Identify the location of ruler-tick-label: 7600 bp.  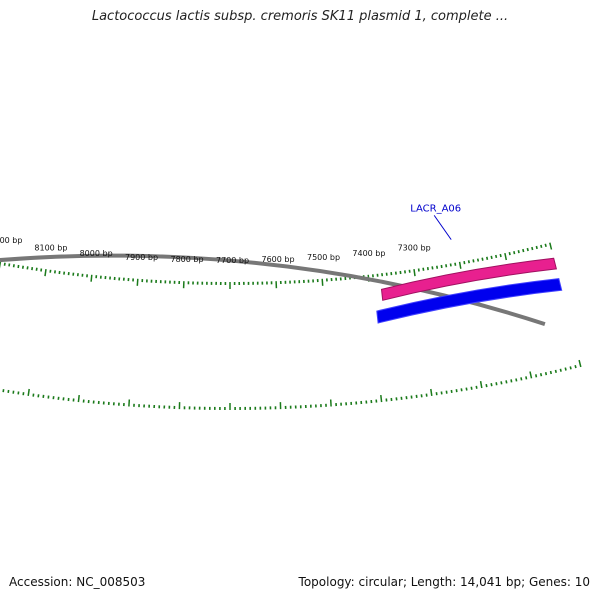
(278, 259).